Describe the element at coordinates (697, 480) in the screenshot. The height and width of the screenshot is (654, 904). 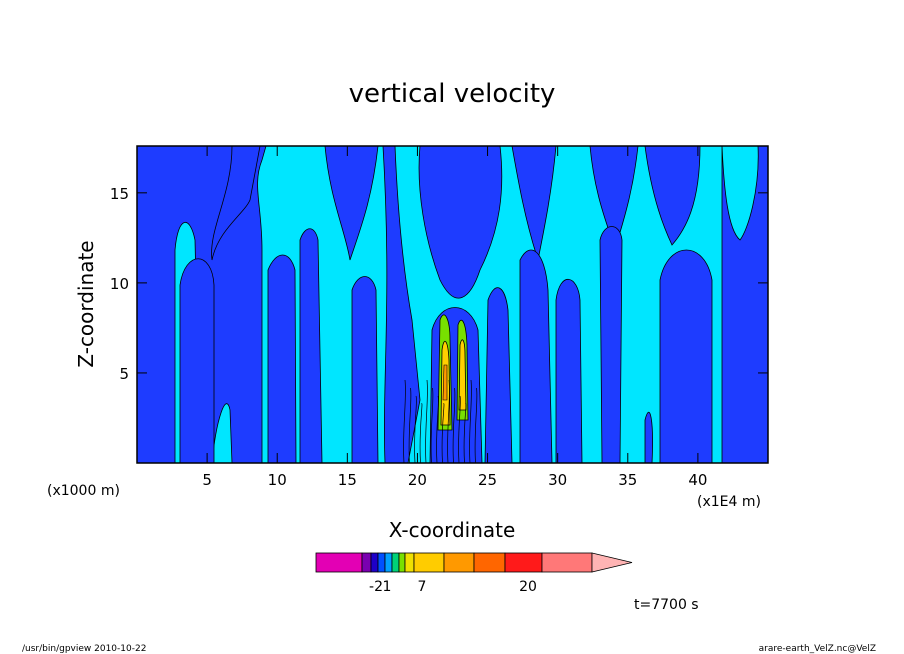
I see `x-tick-label: 40` at that location.